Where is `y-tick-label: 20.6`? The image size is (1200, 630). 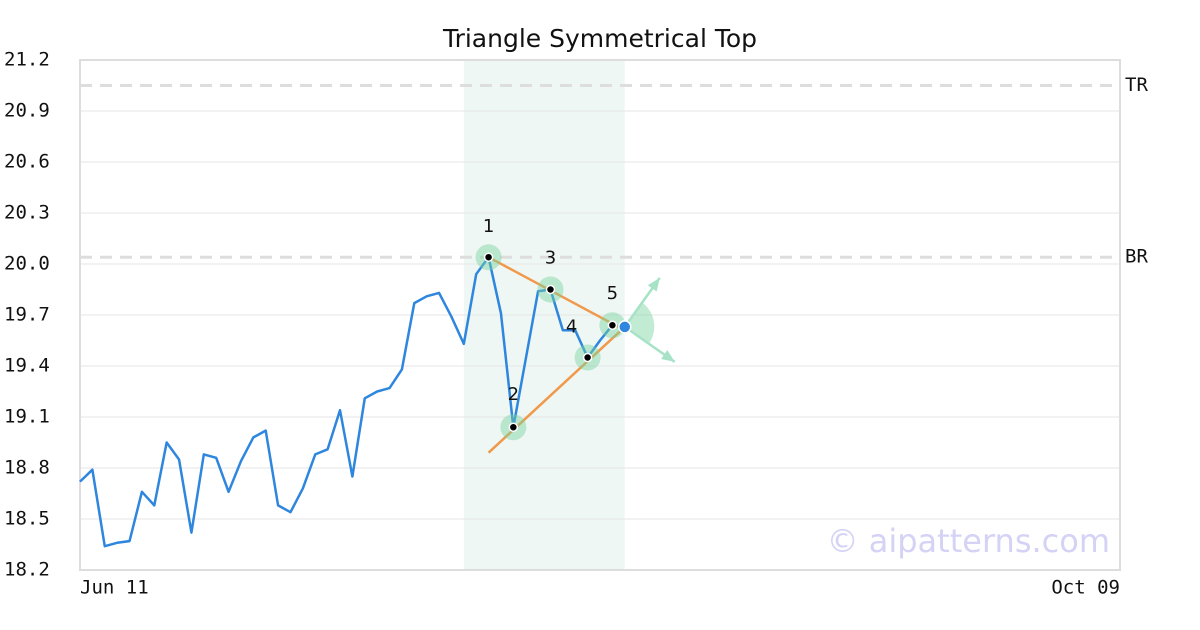 y-tick-label: 20.6 is located at coordinates (27, 162).